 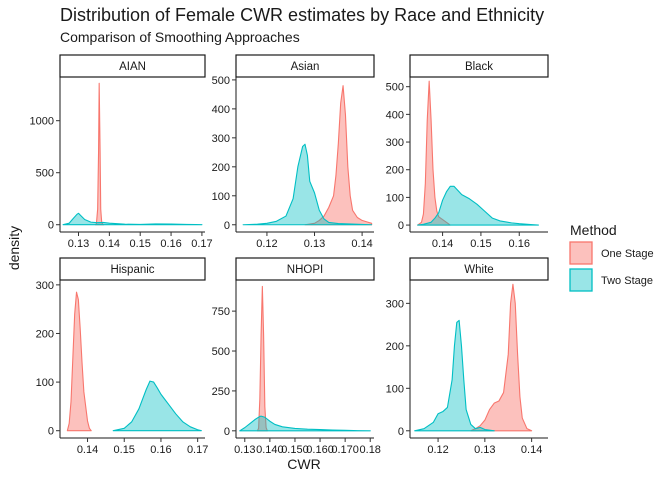 I want to click on density-area-nhopi-one-stage, so click(x=262, y=358).